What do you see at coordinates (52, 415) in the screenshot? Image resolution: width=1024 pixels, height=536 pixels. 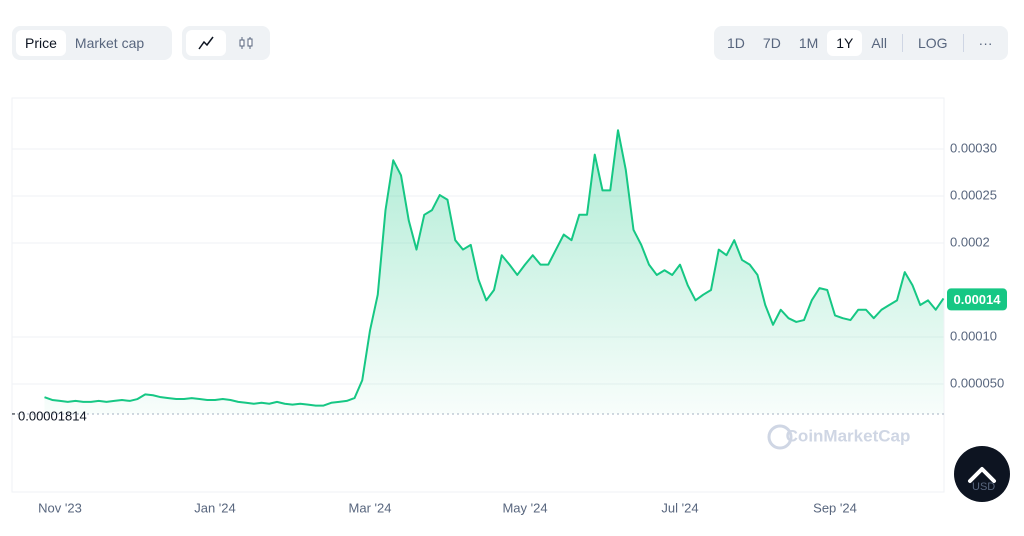 I see `baseline-label: 0.00001814` at bounding box center [52, 415].